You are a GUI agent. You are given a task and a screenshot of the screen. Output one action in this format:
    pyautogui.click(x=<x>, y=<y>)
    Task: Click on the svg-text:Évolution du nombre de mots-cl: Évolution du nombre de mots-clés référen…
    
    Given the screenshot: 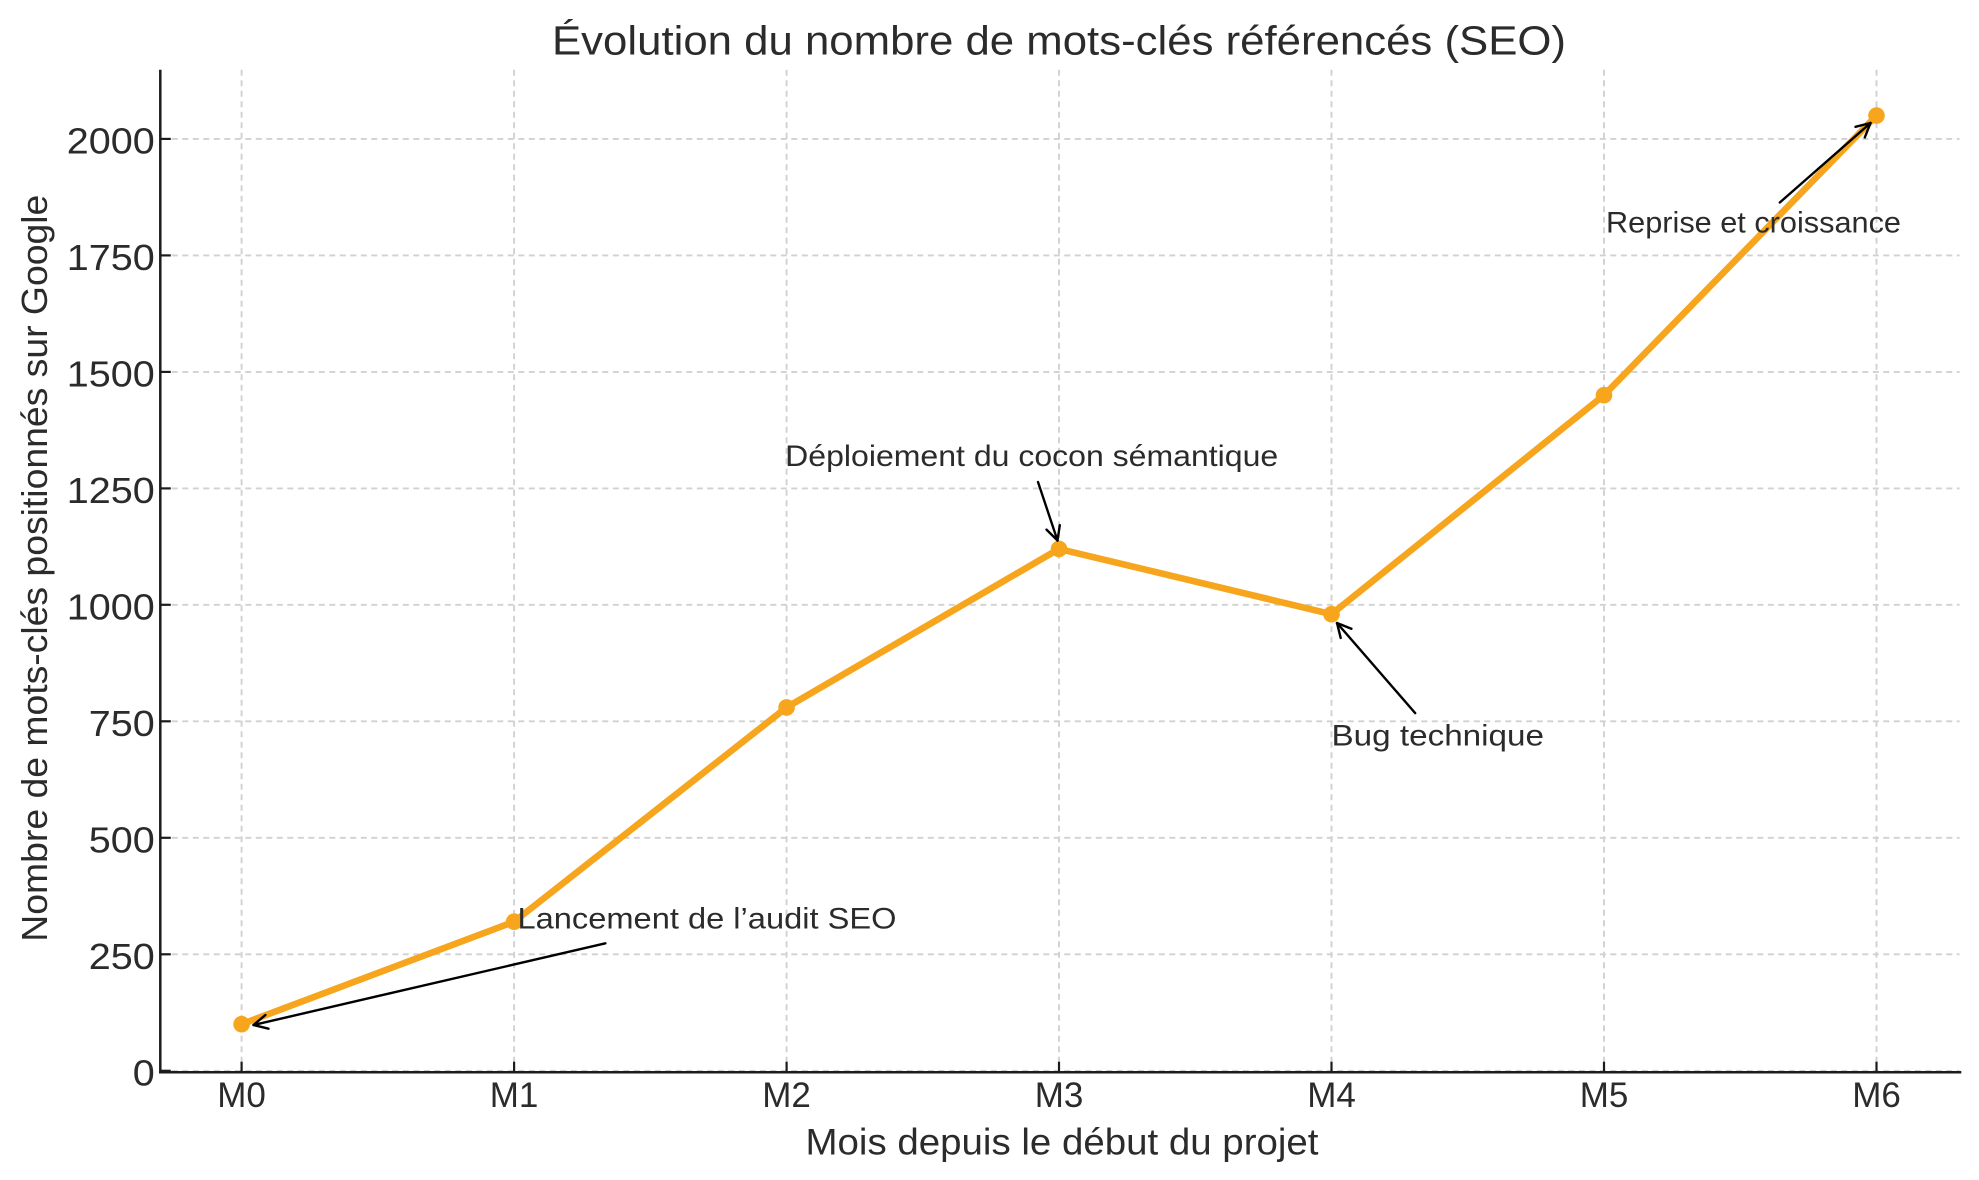 What is the action you would take?
    pyautogui.click(x=1059, y=40)
    